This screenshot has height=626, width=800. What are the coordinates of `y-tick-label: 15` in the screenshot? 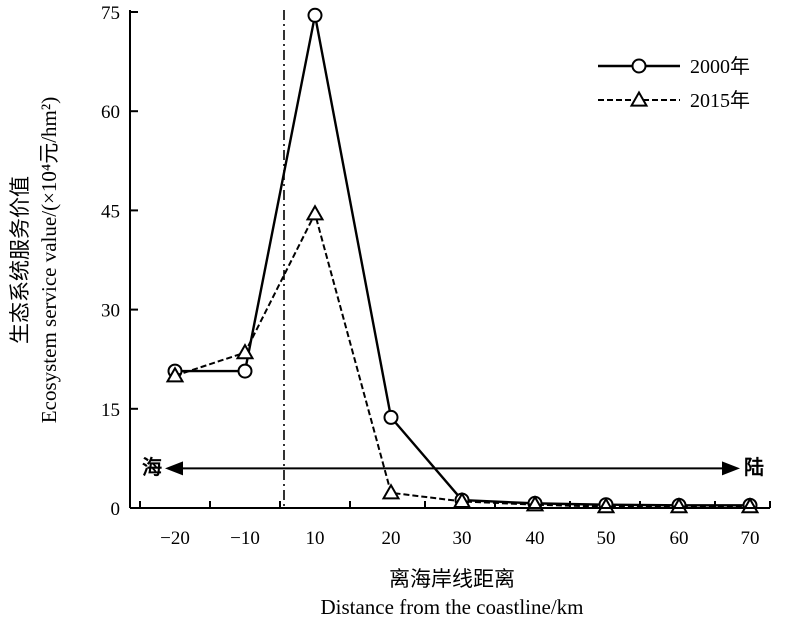 It's located at (110, 410).